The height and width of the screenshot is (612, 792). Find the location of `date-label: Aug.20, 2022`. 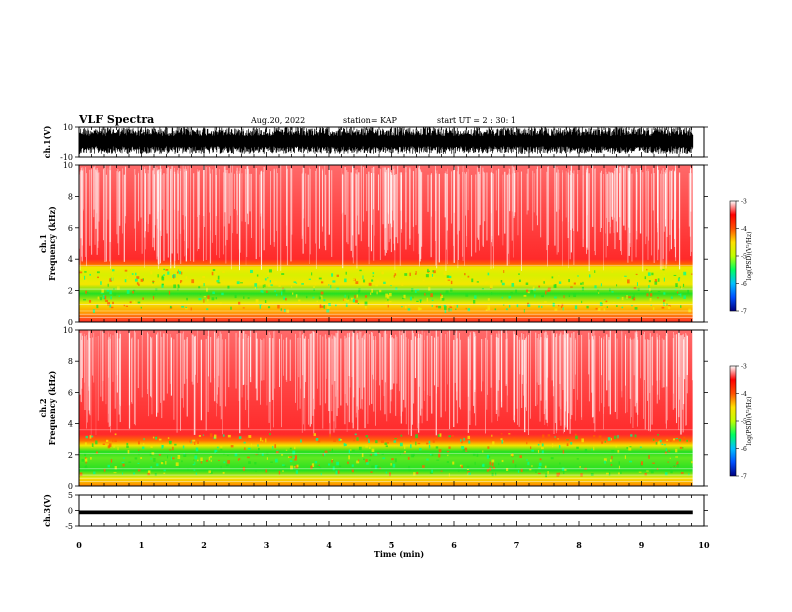

date-label: Aug.20, 2022 is located at coordinates (277, 120).